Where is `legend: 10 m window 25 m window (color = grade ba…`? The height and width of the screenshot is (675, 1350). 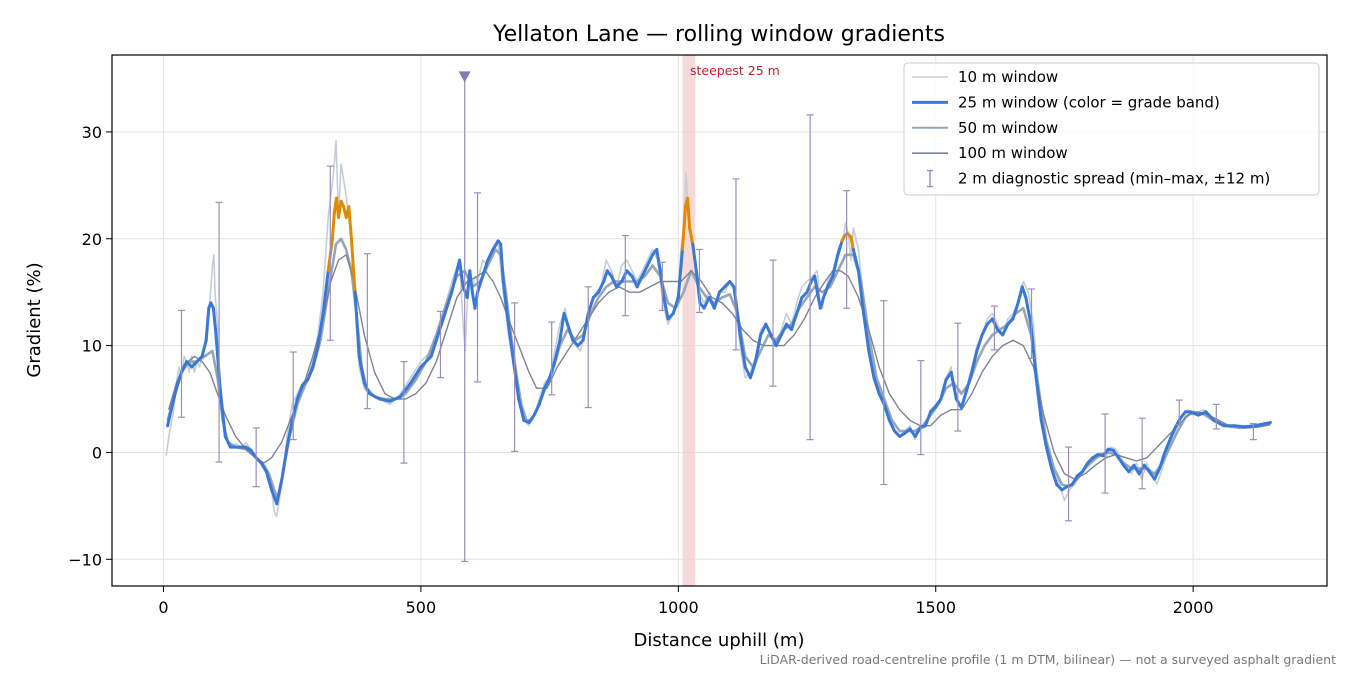 legend: 10 m window 25 m window (color = grade ba… is located at coordinates (1111, 129).